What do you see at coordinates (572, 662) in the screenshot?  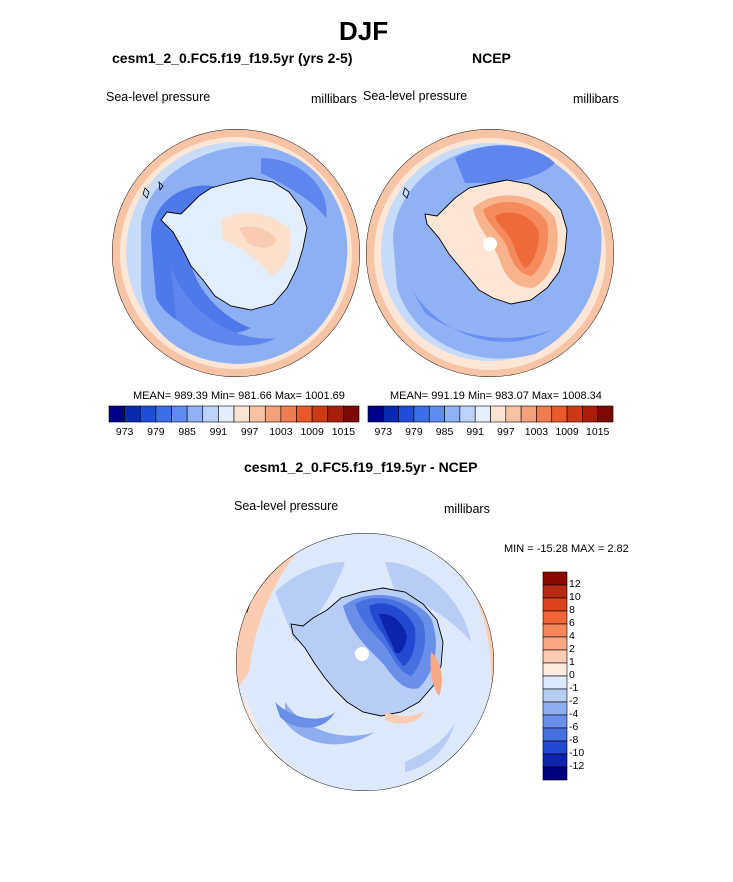 I see `diff-colorbar-tick-label: 1` at bounding box center [572, 662].